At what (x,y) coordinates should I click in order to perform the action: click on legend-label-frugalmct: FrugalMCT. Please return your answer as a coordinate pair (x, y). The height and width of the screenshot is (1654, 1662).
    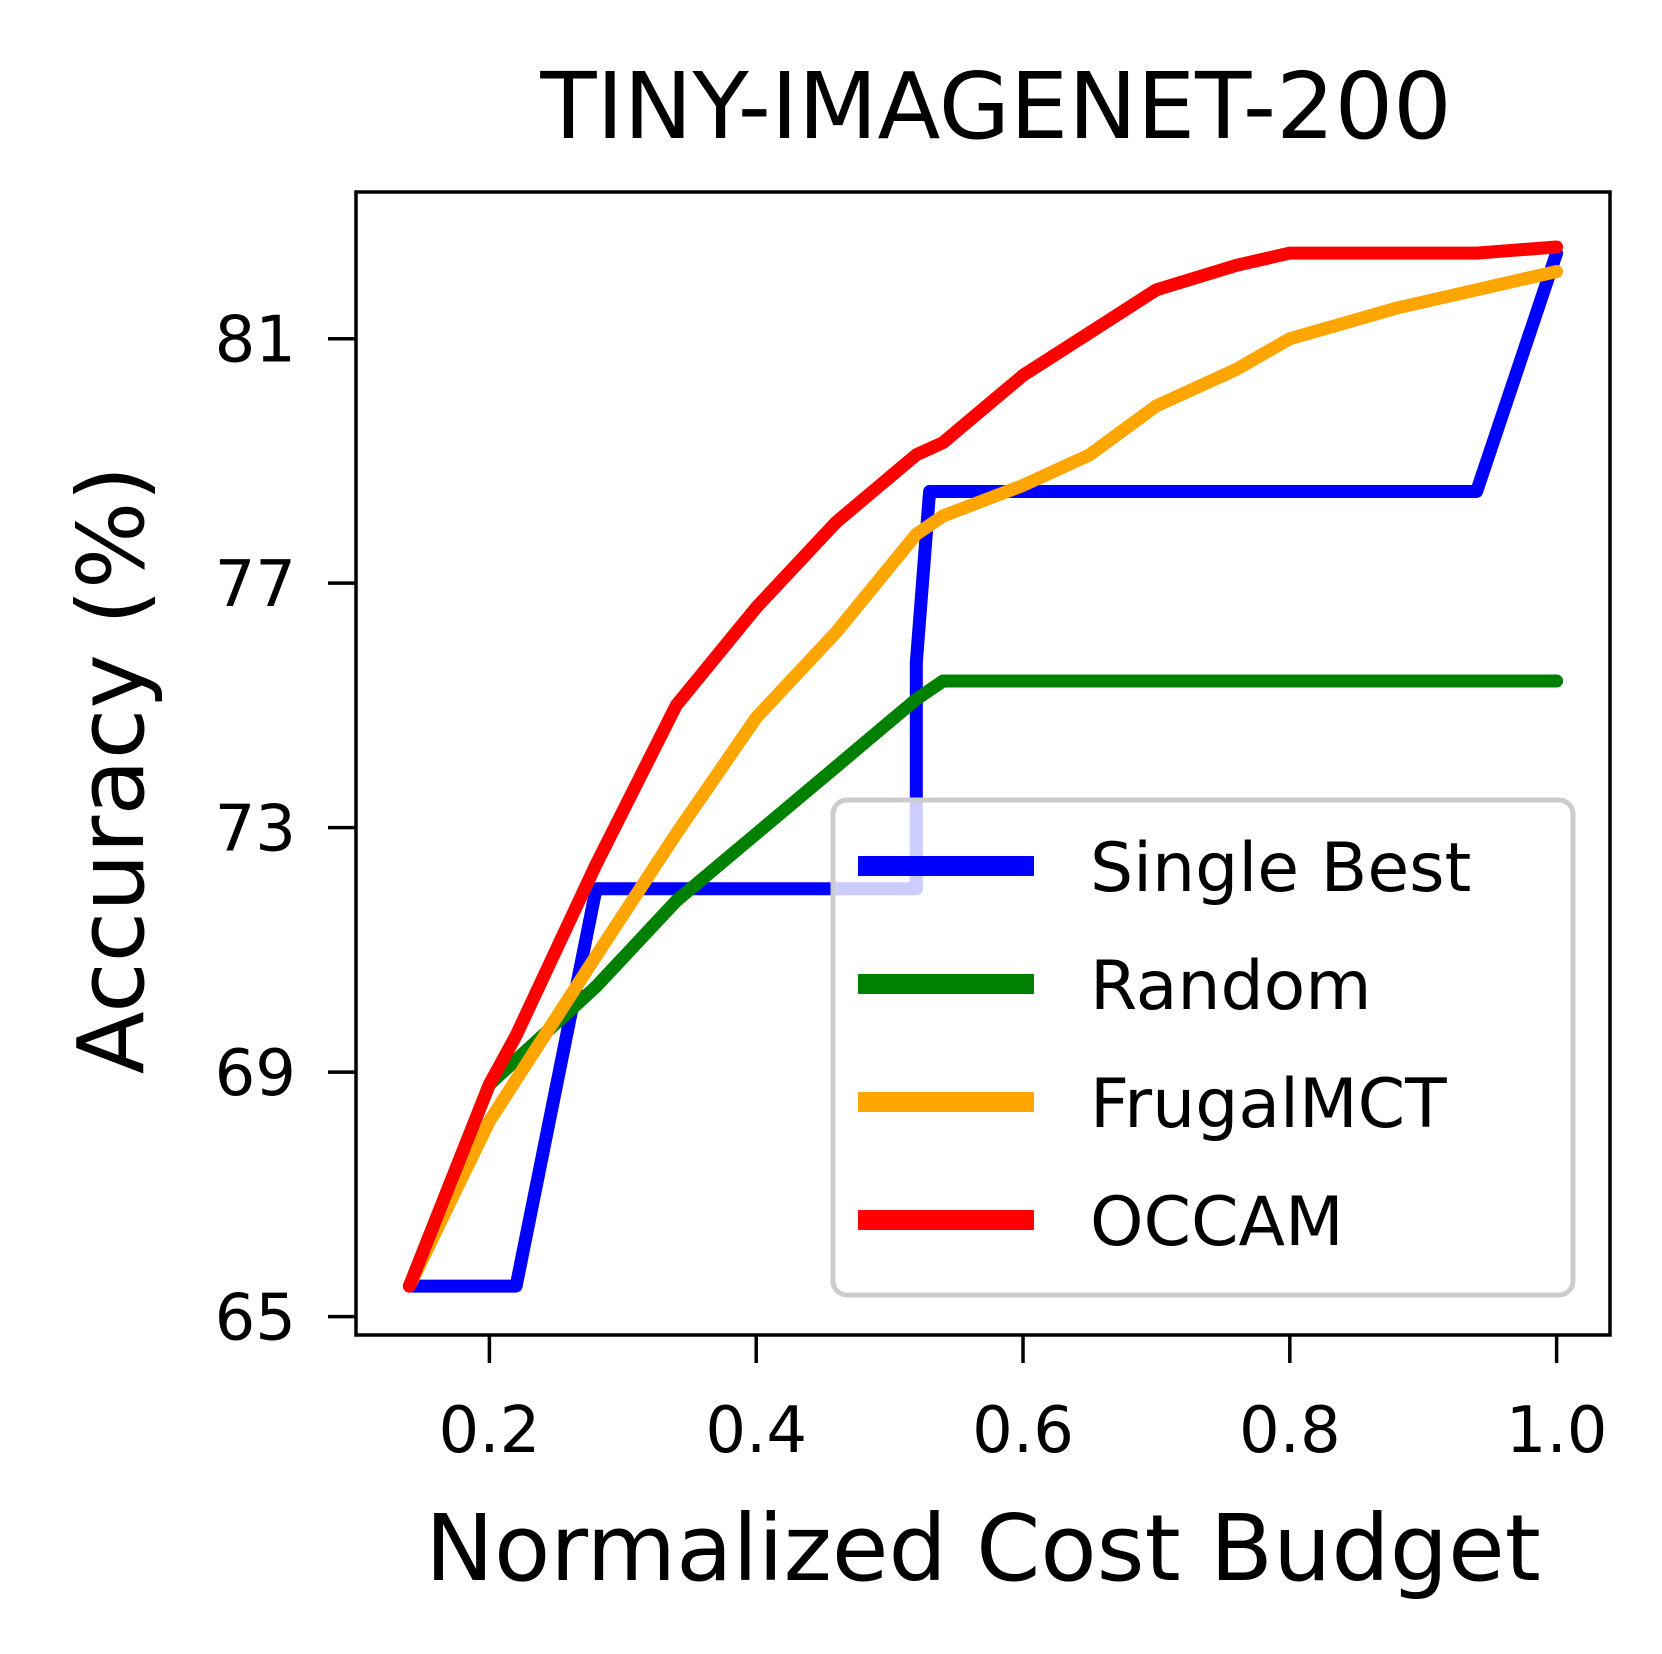
    Looking at the image, I should click on (1268, 1104).